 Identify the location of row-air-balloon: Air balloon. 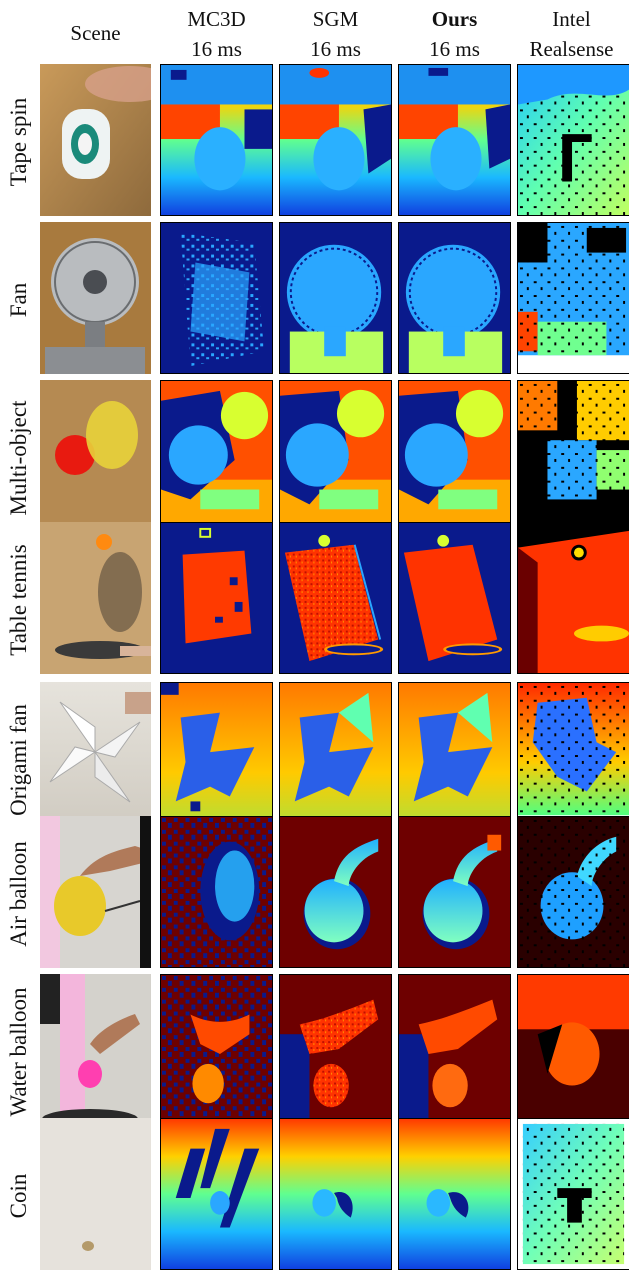
(314, 896).